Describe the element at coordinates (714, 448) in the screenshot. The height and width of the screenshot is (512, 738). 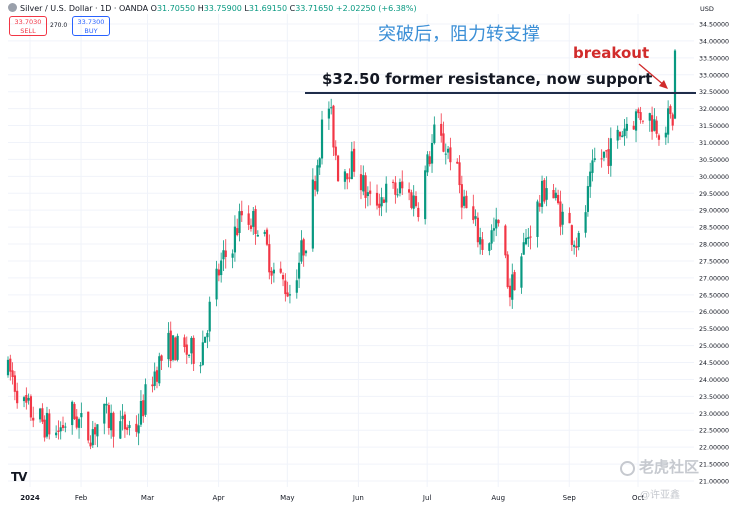
I see `price-tick-label: 22.00000` at that location.